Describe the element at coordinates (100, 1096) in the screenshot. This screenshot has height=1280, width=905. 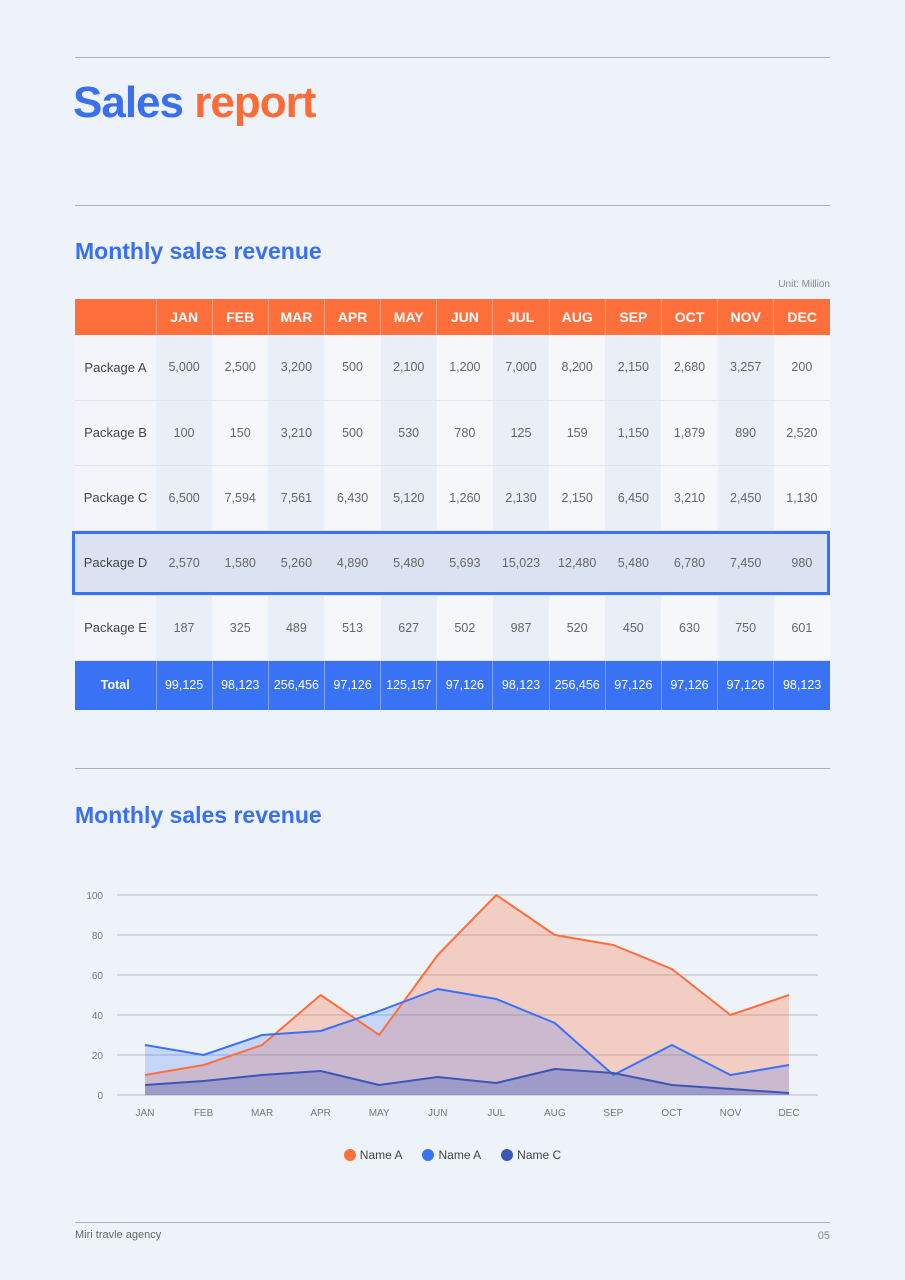
I see `y-tick-label: 0` at that location.